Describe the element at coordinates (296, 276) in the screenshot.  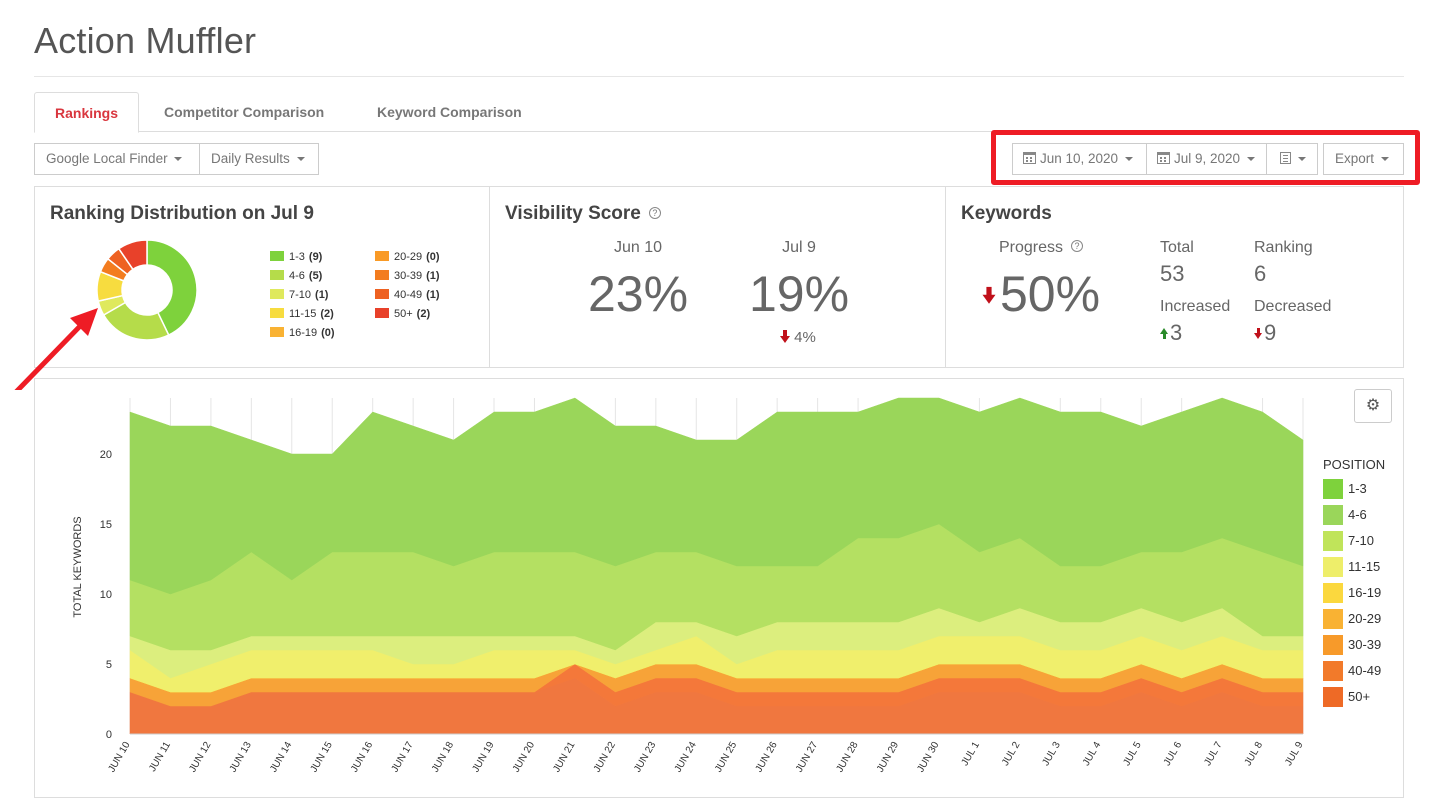
I see `ranking-legend-item: 4-6 (5)` at that location.